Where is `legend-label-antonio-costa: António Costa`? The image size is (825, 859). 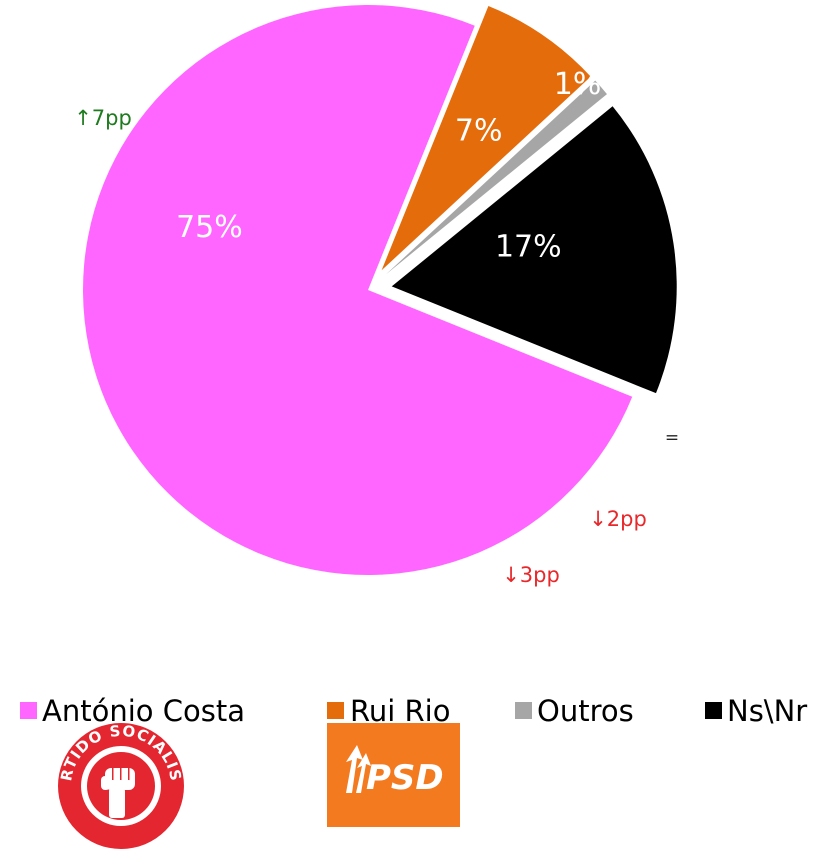 legend-label-antonio-costa: António Costa is located at coordinates (143, 711).